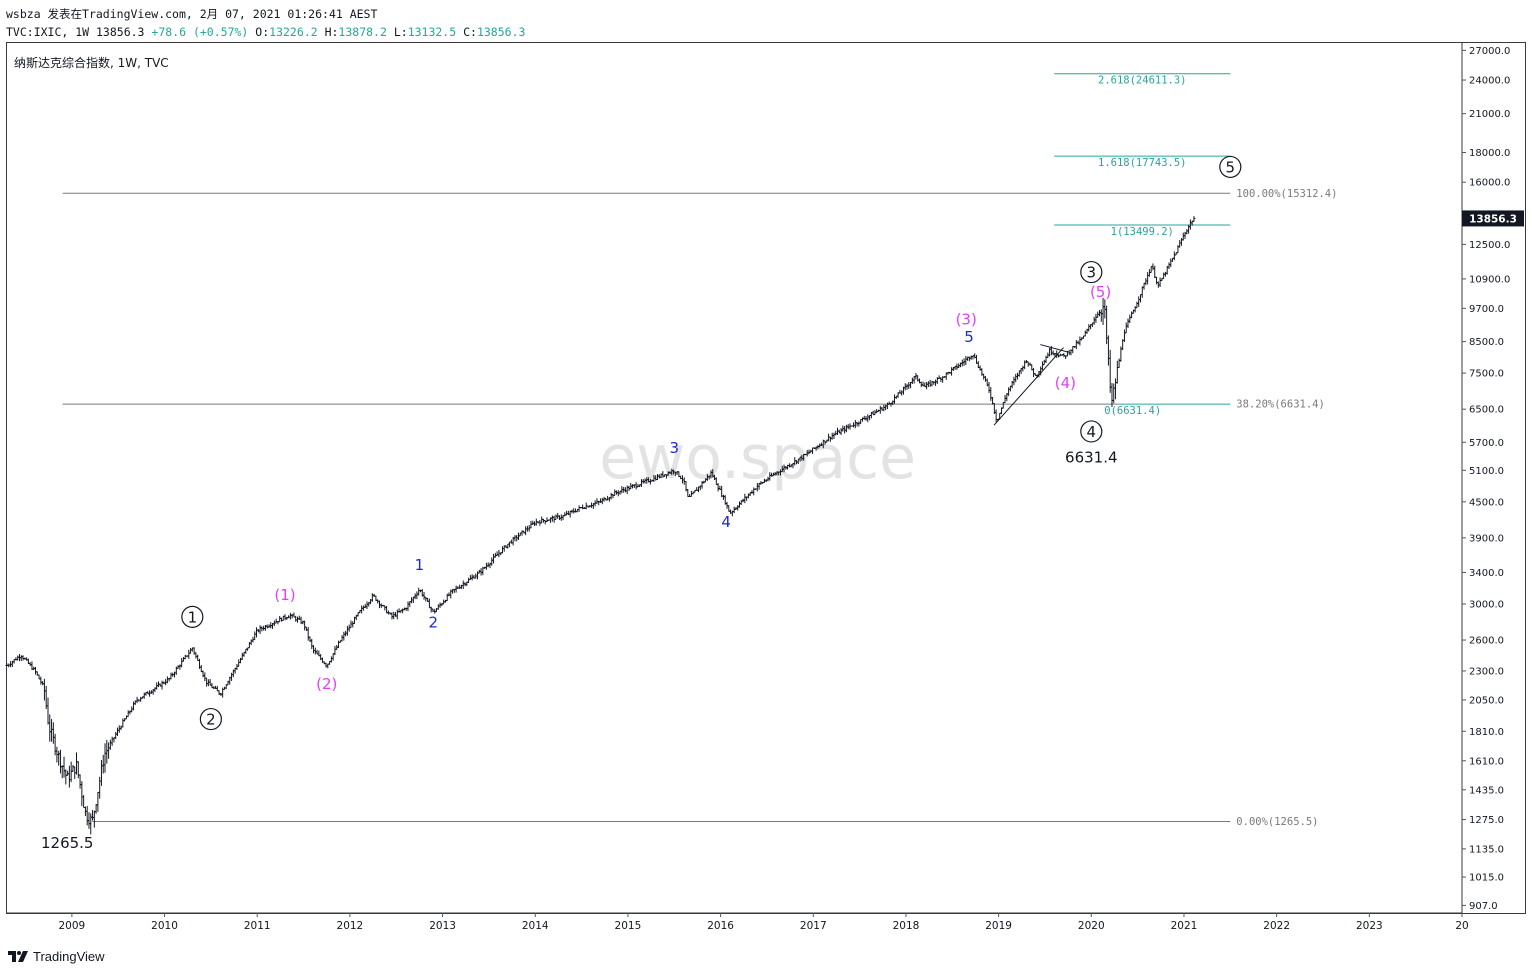  What do you see at coordinates (1489, 279) in the screenshot?
I see `price-tick-label: 10900.0` at bounding box center [1489, 279].